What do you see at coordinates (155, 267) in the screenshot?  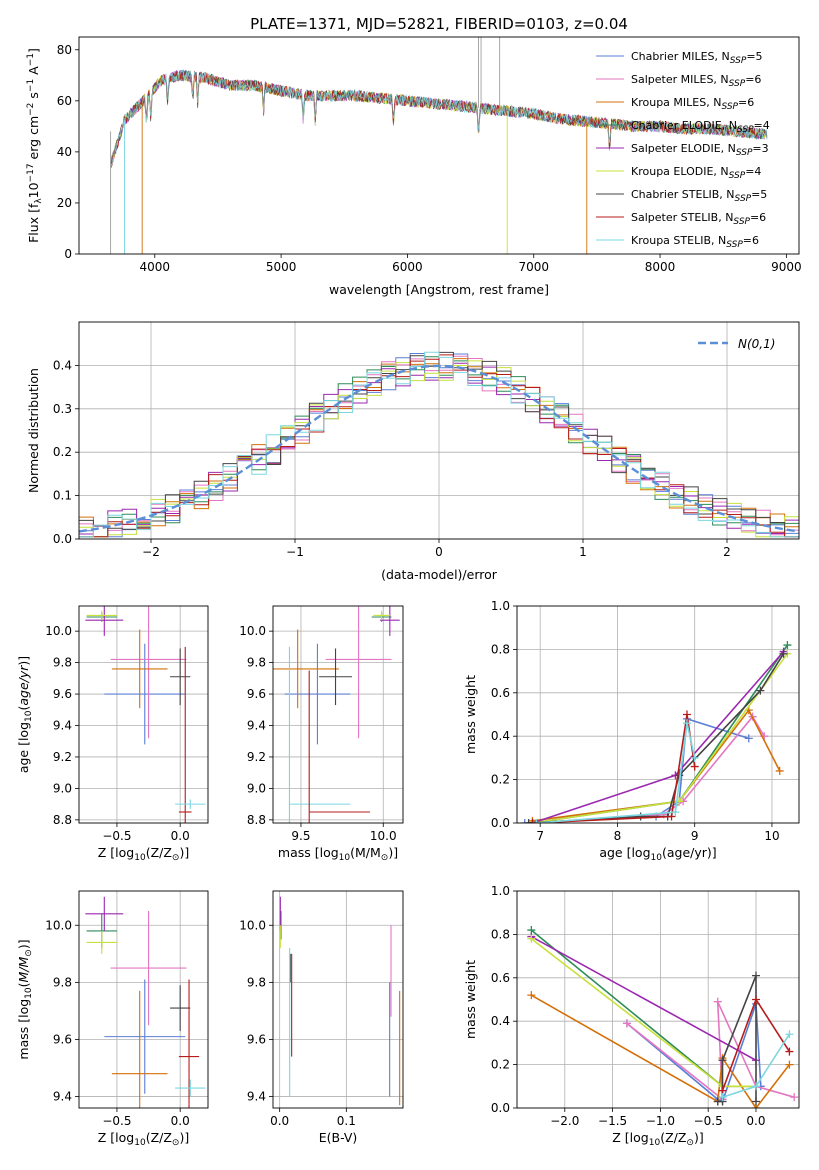 I see `x-tick-label: 4000` at bounding box center [155, 267].